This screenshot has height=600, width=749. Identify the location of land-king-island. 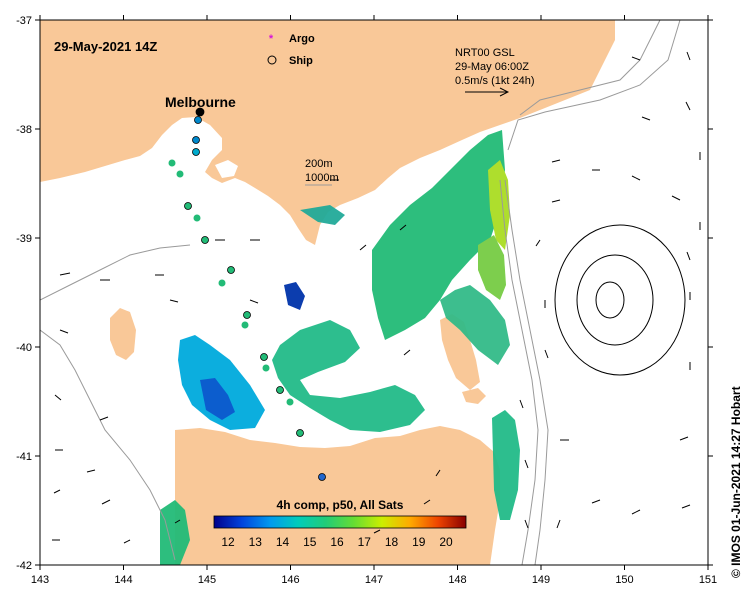
(123, 334).